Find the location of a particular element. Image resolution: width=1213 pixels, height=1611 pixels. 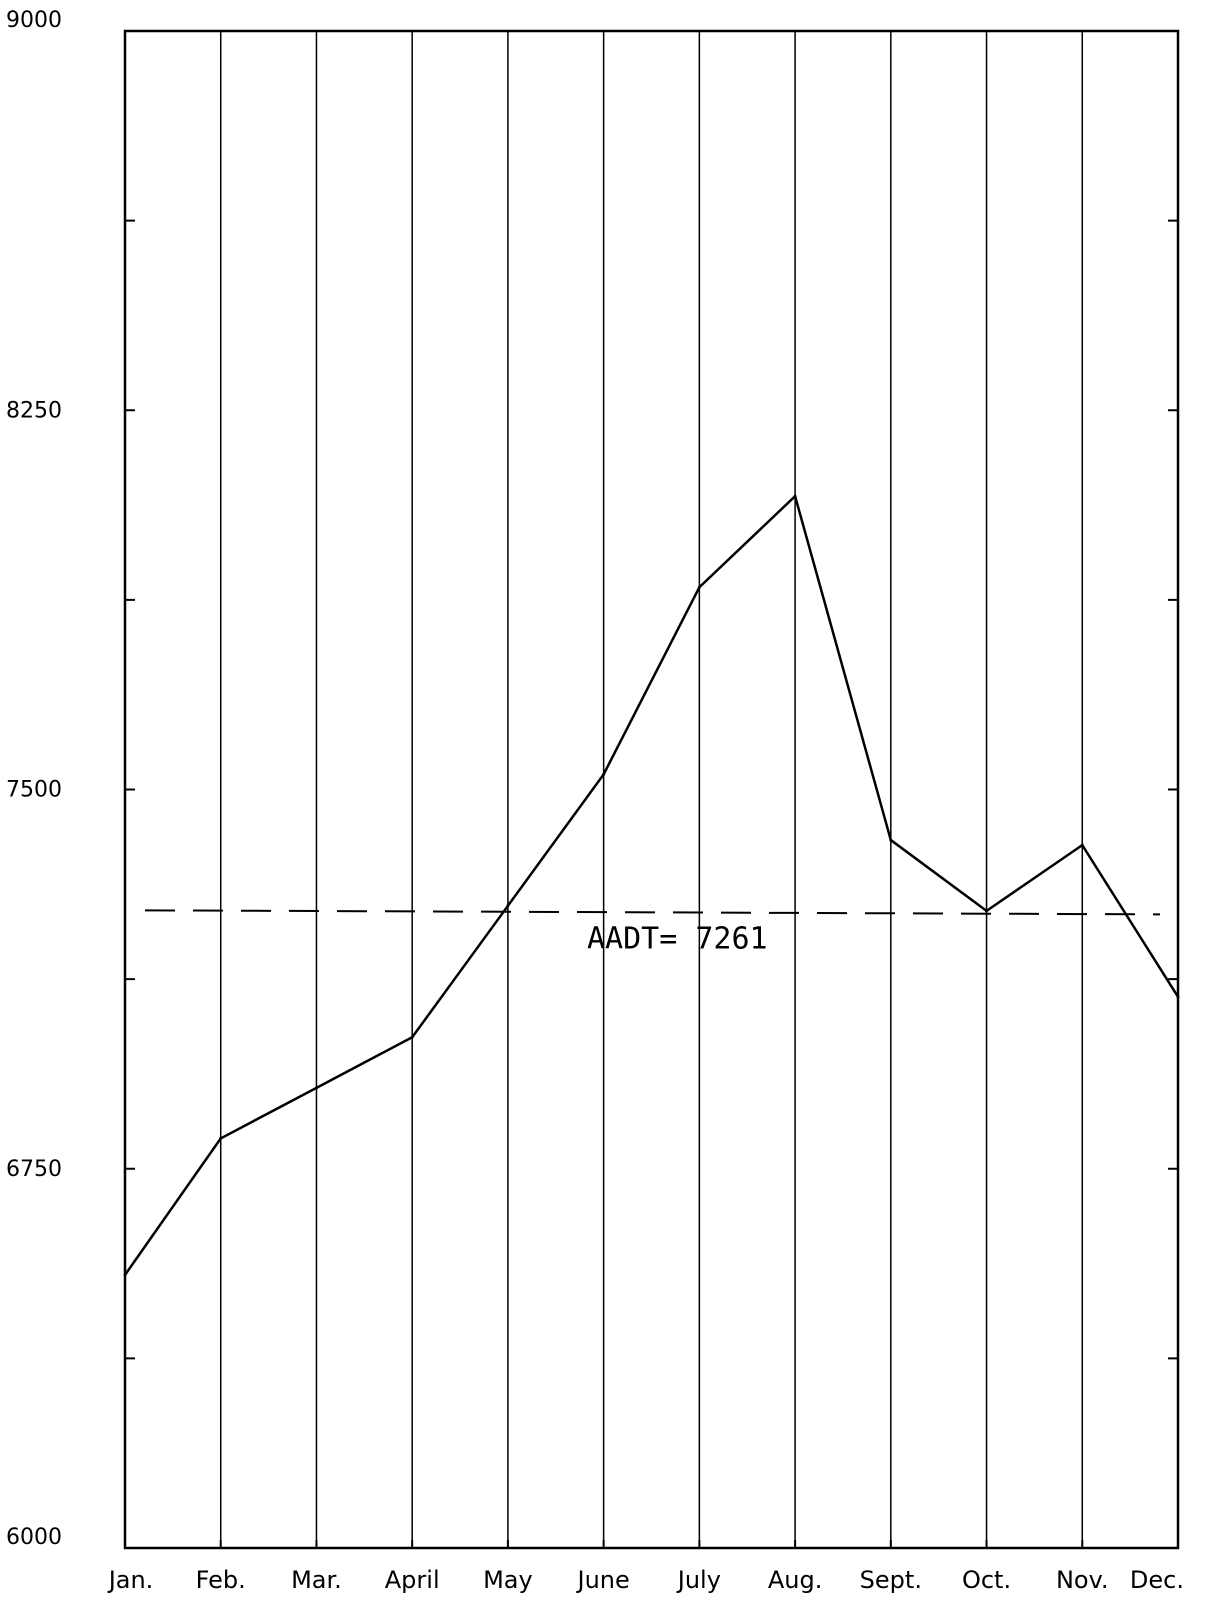

y-tick-label-9000: 9000 is located at coordinates (34, 20).